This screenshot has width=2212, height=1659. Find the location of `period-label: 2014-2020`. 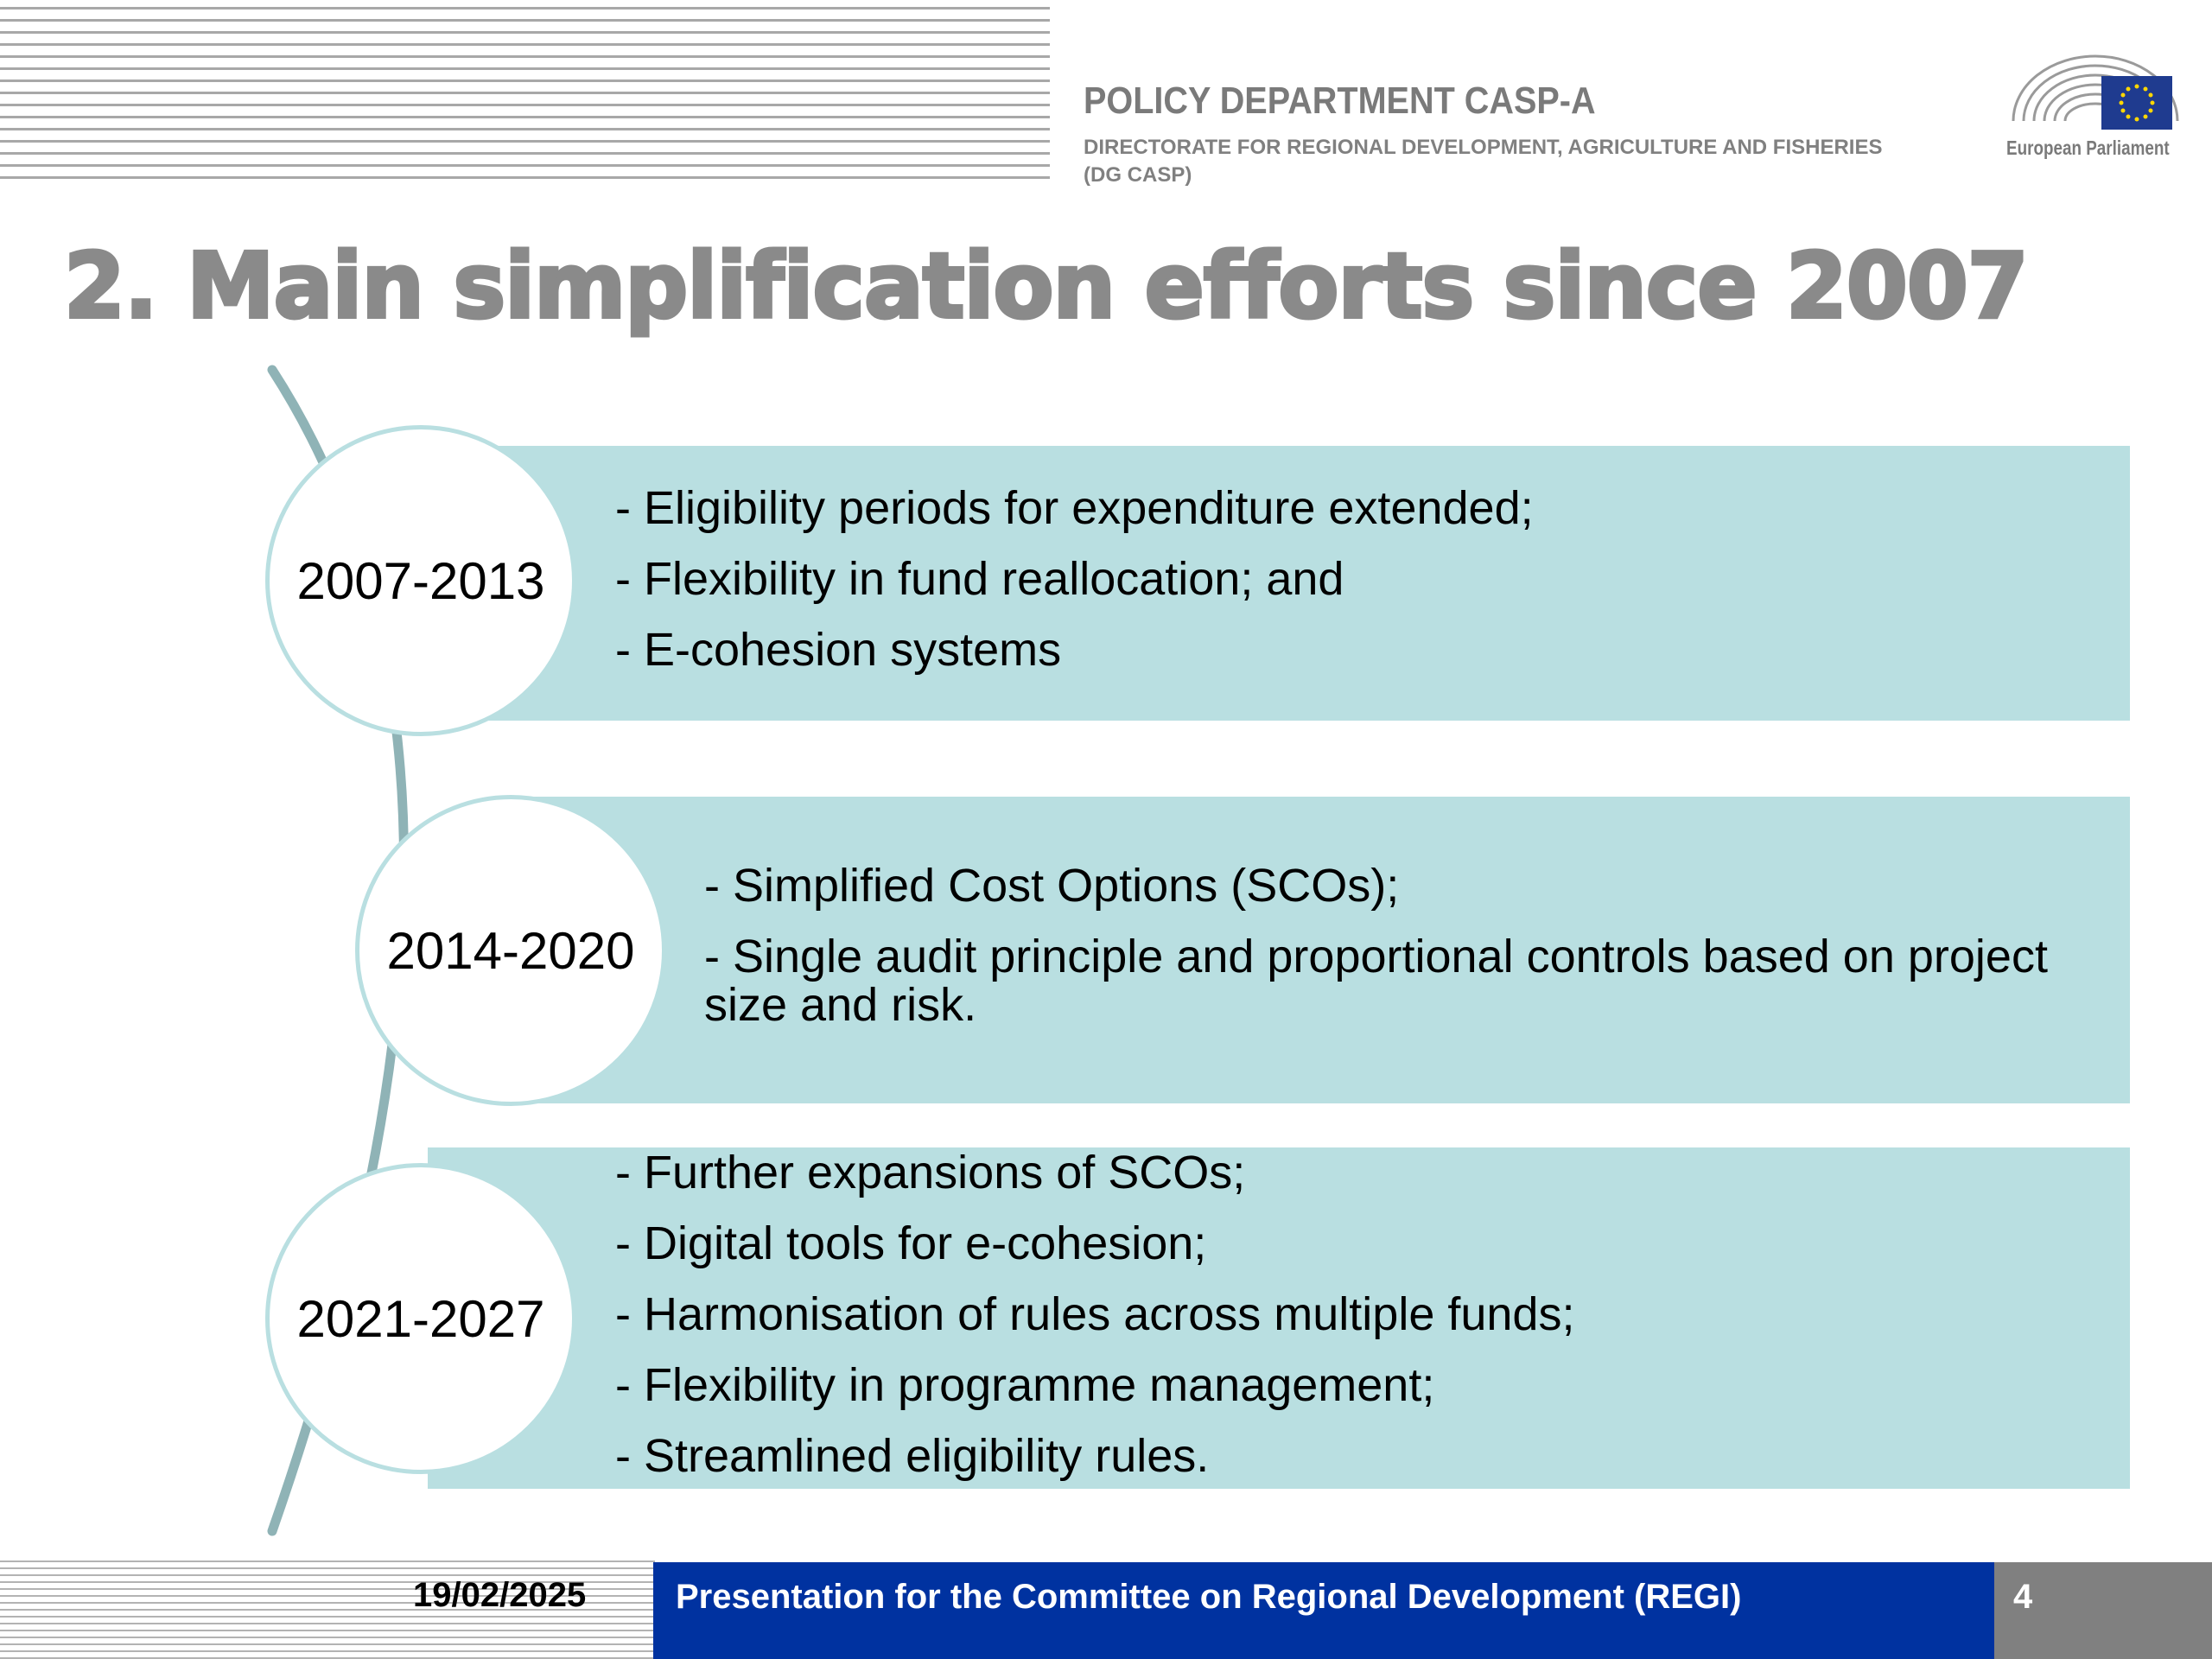

period-label: 2014-2020 is located at coordinates (510, 950).